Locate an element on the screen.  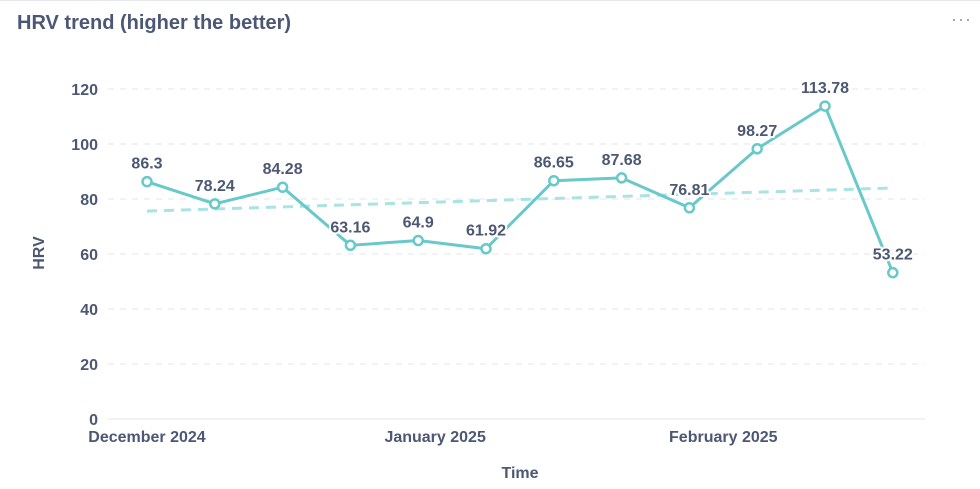
y-axis-ticks: 0 20 40 60 80 100 120 is located at coordinates (84, 255).